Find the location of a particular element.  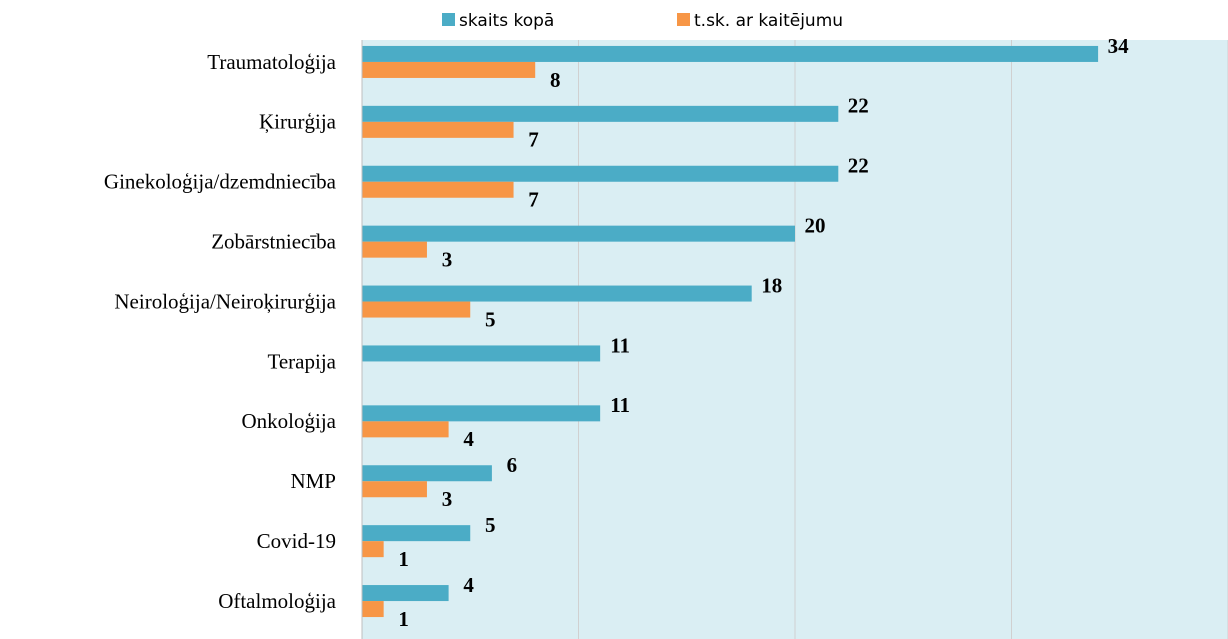

value-label: 6 is located at coordinates (512, 465).